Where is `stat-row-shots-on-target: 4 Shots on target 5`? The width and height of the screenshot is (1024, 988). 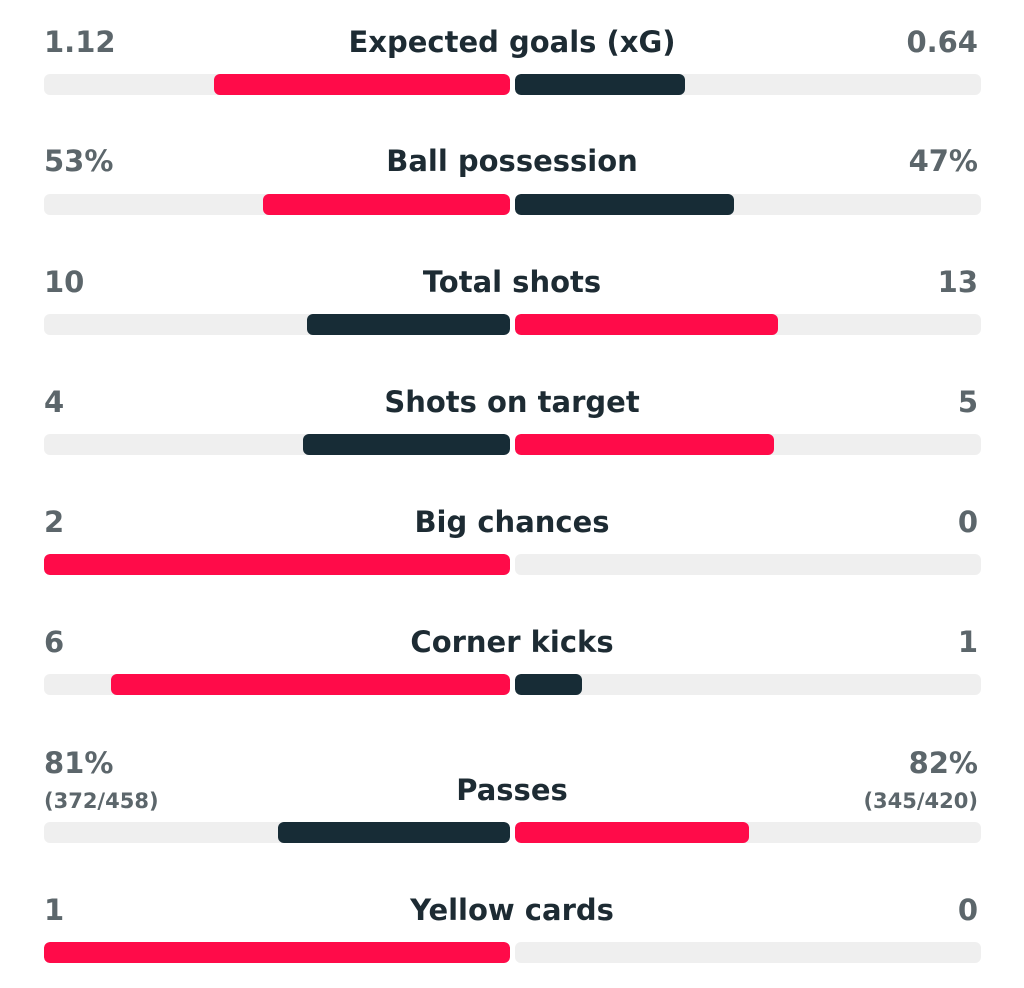
stat-row-shots-on-target: 4 Shots on target 5 is located at coordinates (512, 420).